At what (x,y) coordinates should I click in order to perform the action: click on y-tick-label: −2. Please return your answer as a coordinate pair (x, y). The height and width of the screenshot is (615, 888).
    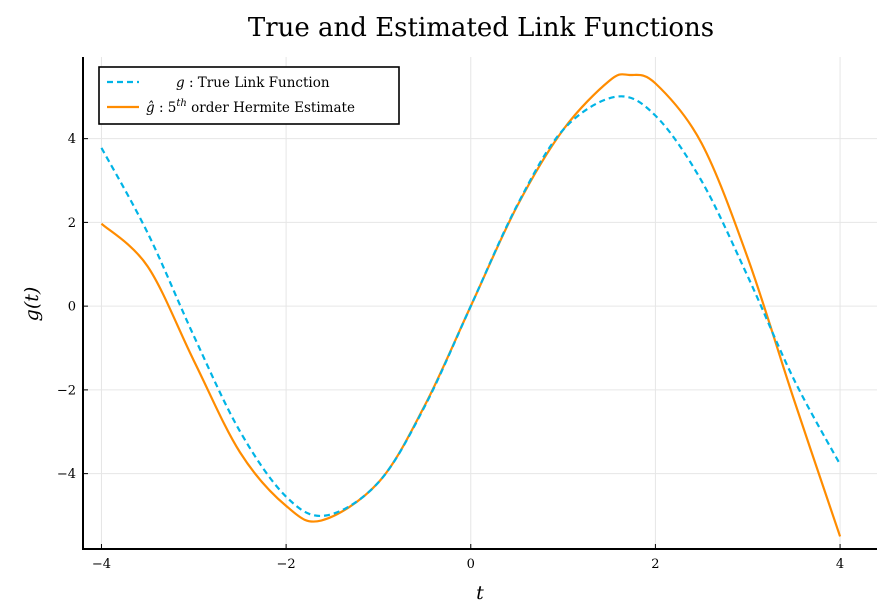
    Looking at the image, I should click on (66, 390).